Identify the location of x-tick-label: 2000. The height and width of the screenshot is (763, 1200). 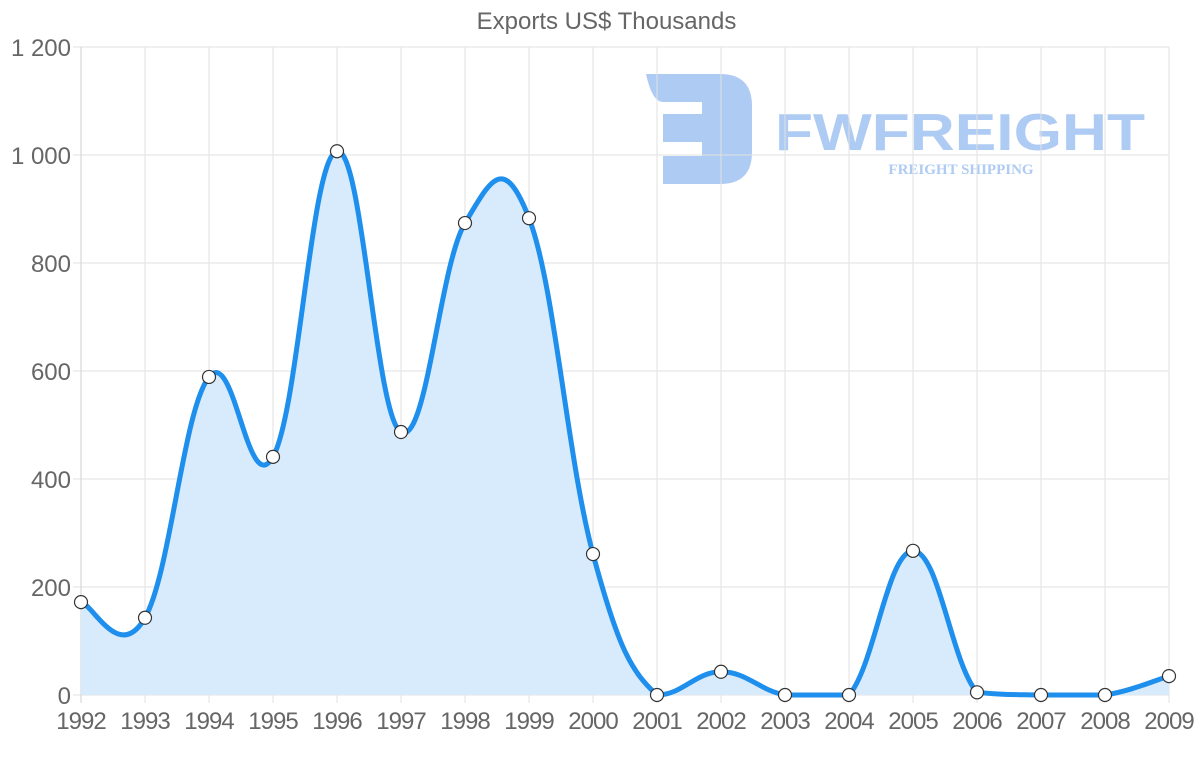
(593, 721).